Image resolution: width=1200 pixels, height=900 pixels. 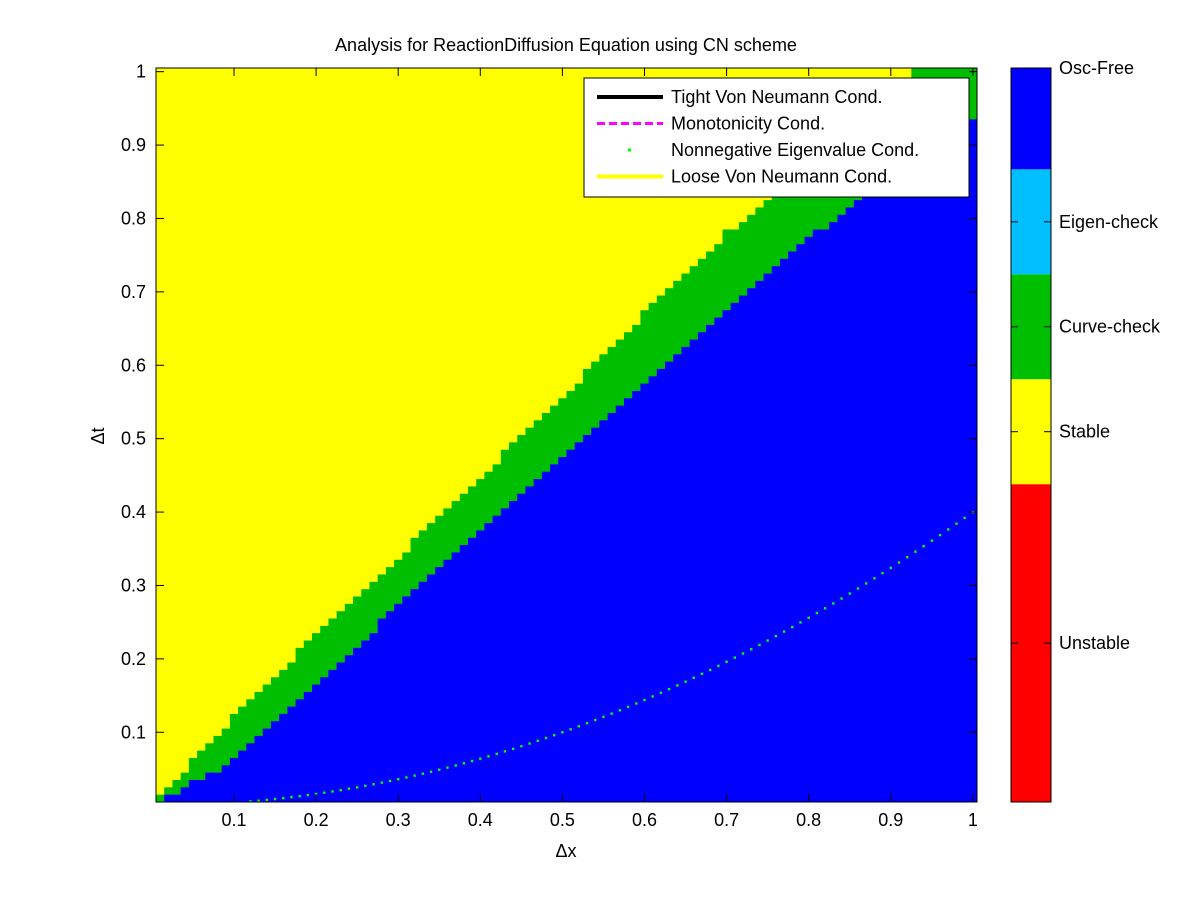 What do you see at coordinates (1110, 327) in the screenshot?
I see `colorbar-label: Curve-check` at bounding box center [1110, 327].